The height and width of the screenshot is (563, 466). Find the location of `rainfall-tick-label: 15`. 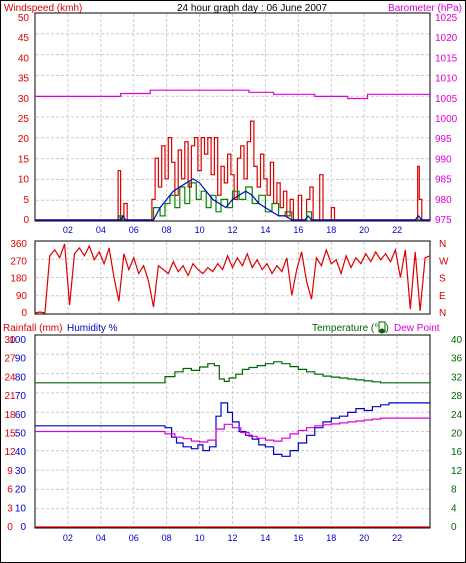

rainfall-tick-label: 15 is located at coordinates (10, 434).